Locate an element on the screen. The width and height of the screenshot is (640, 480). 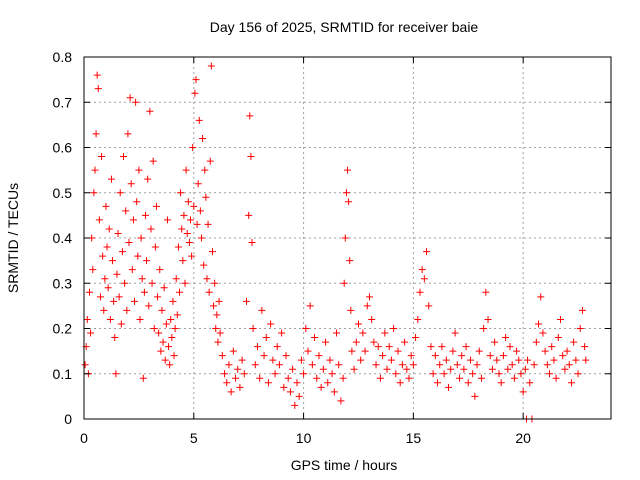
x-tick-label: 5 is located at coordinates (194, 438).